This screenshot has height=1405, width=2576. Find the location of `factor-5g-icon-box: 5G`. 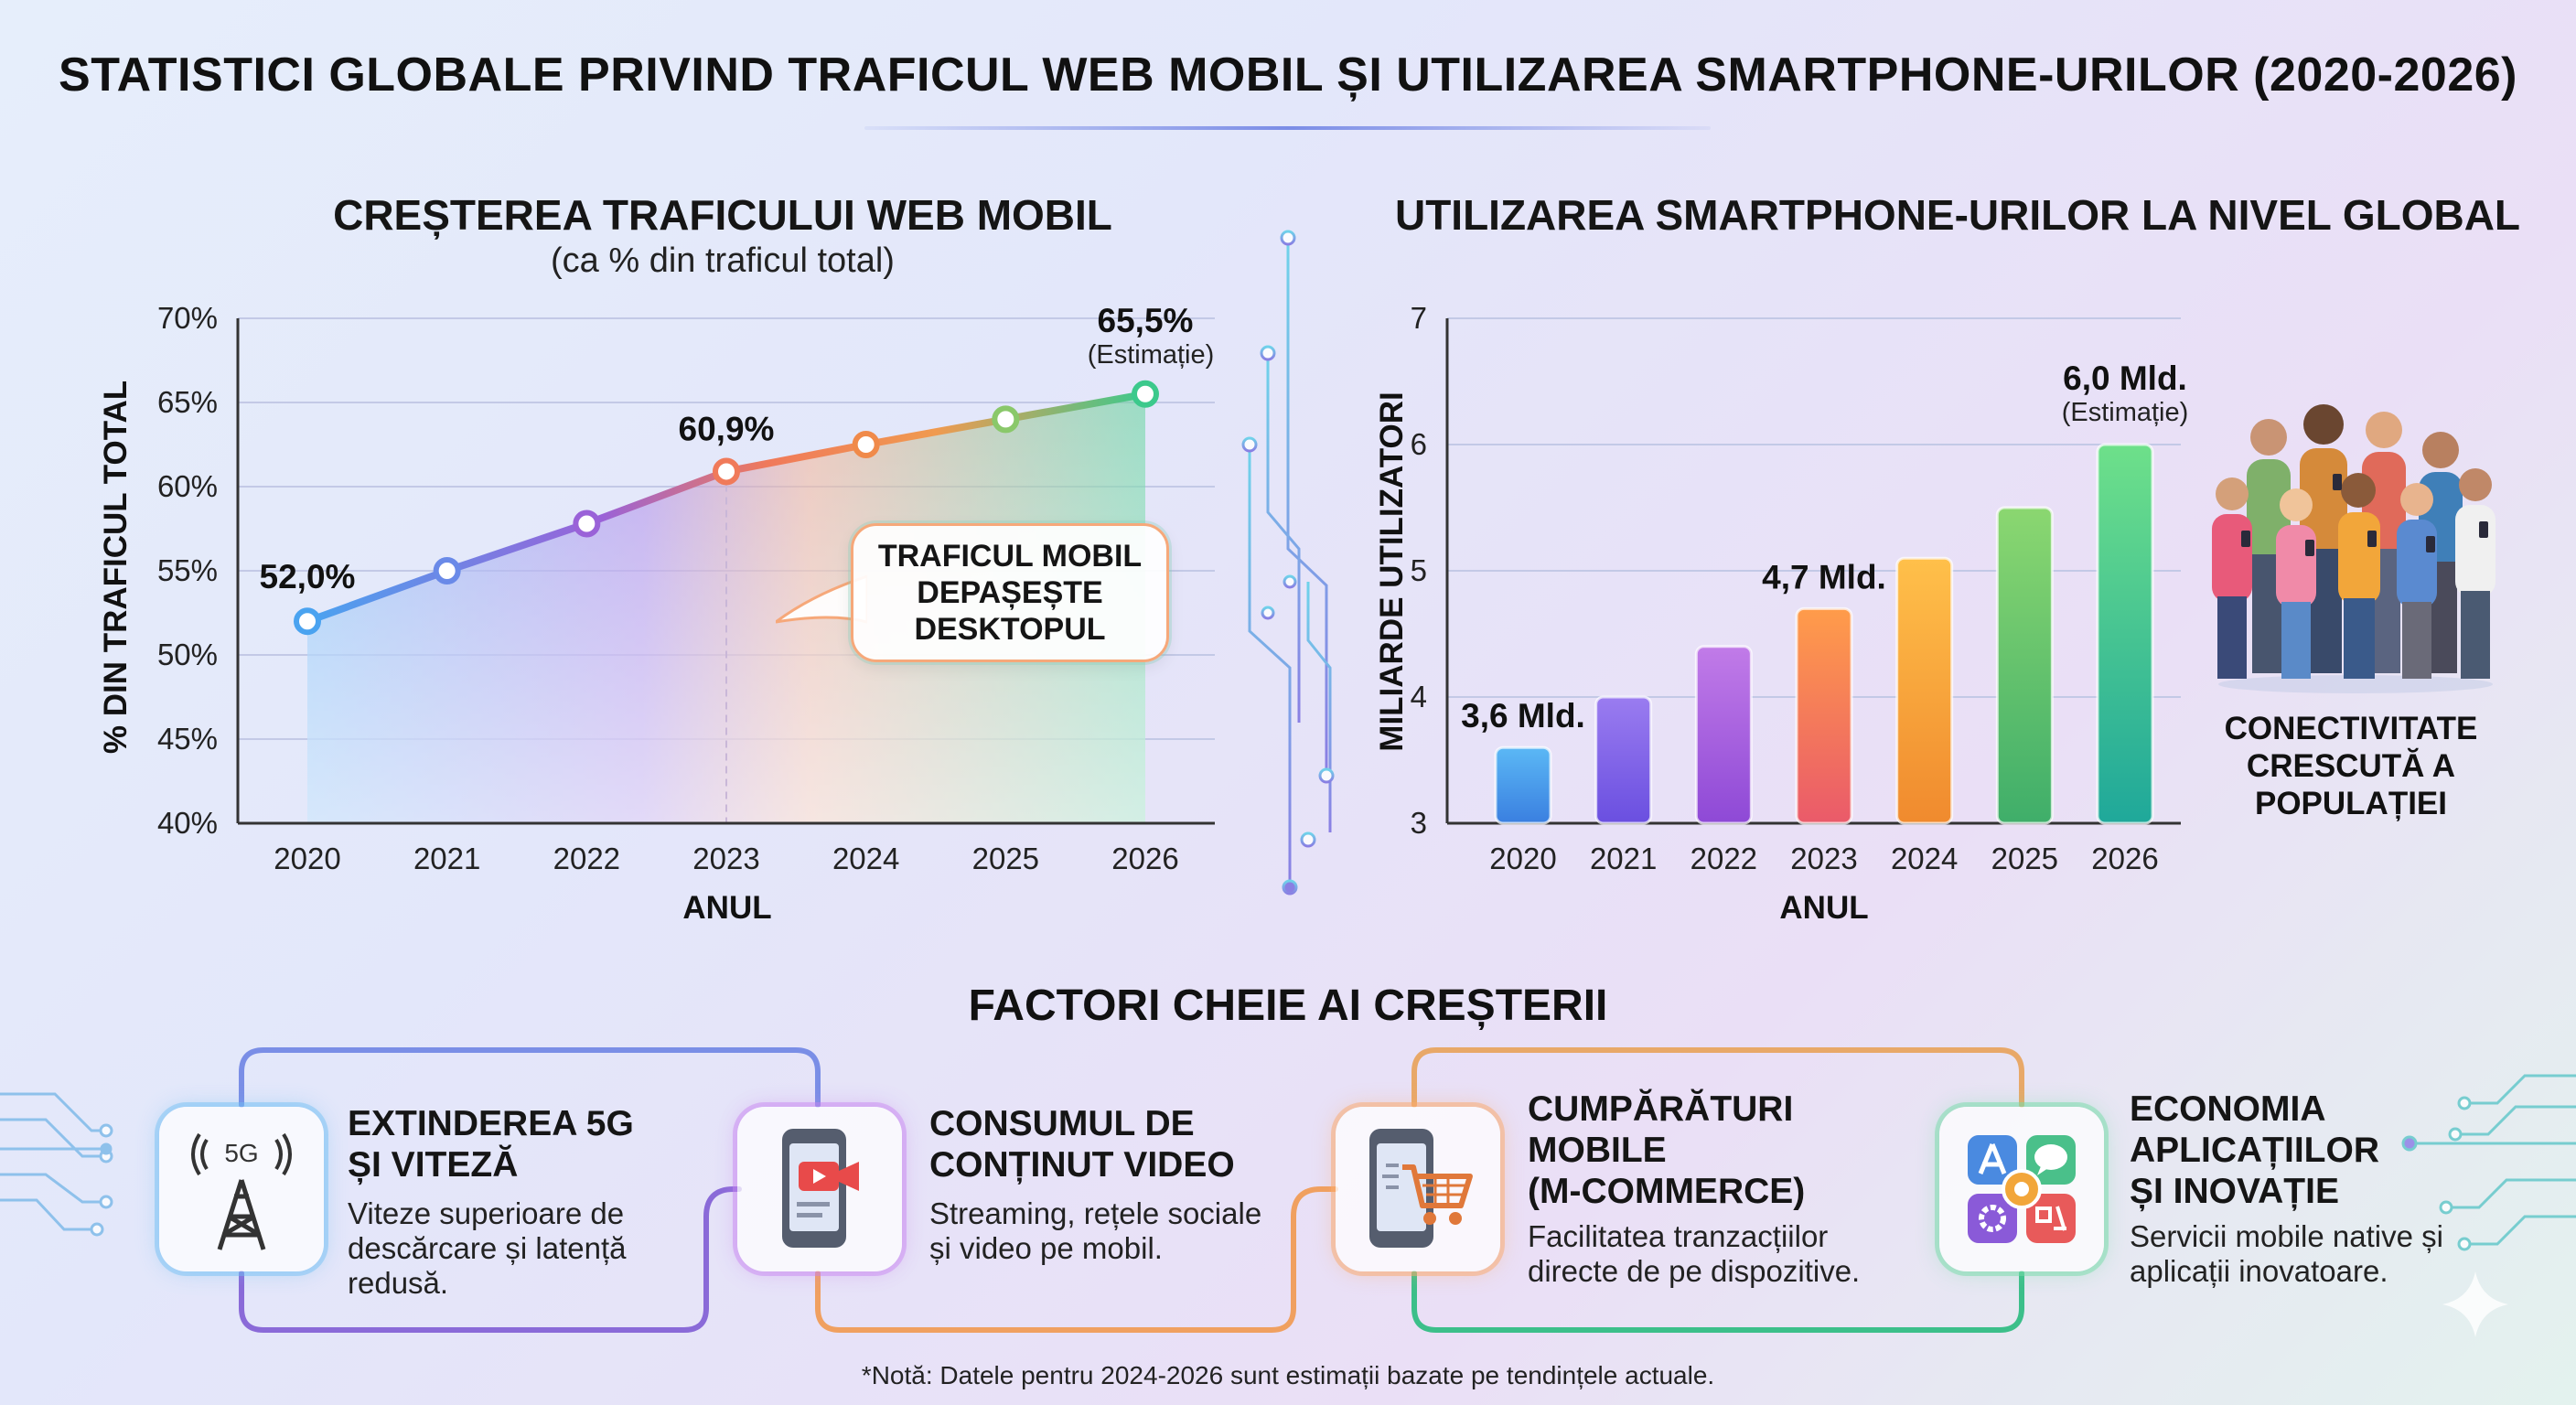

factor-5g-icon-box: 5G is located at coordinates (241, 1189).